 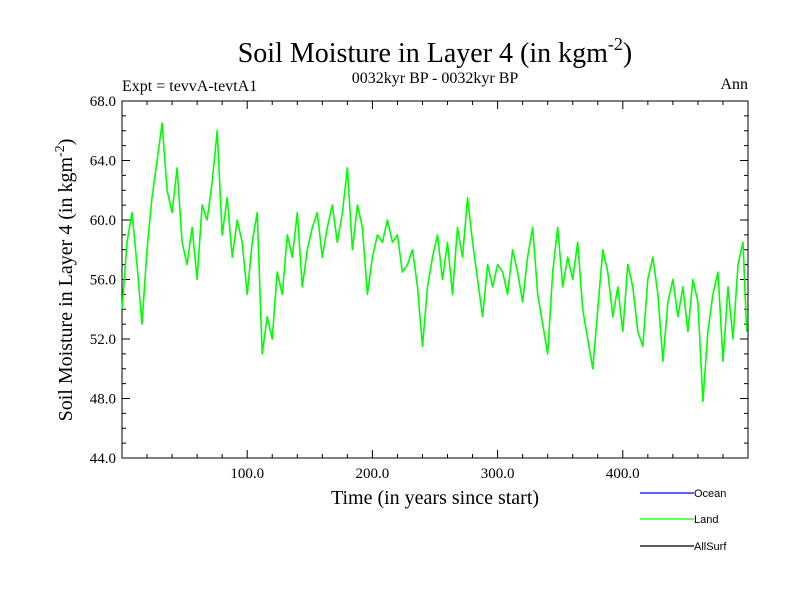 I want to click on y-tick-label: 60.0, so click(x=103, y=221).